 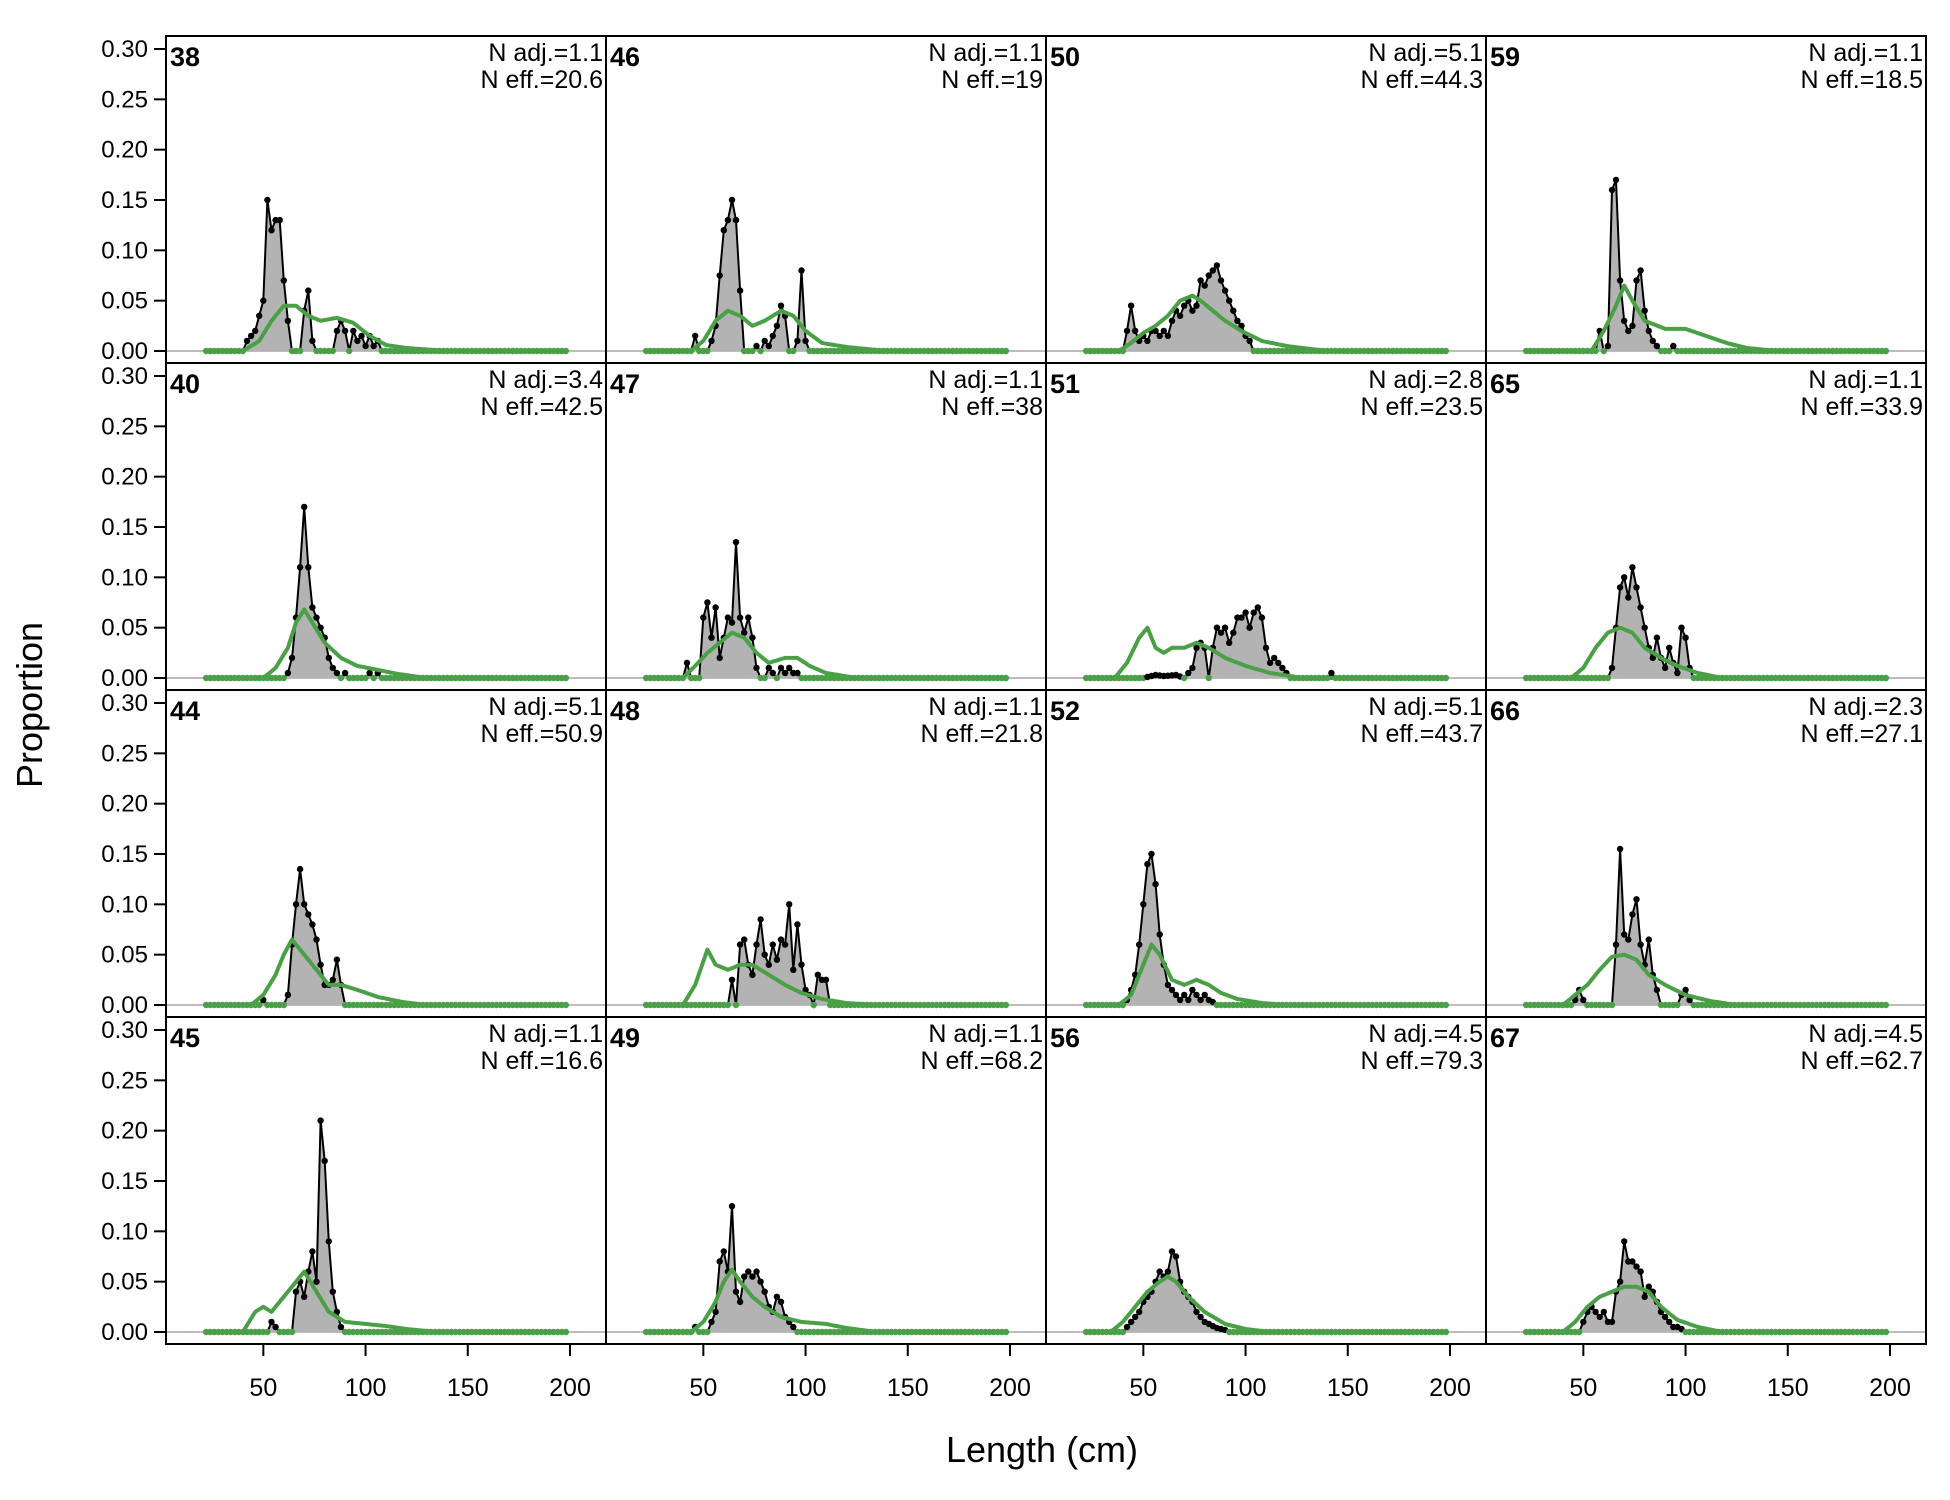 I want to click on x-tick-label: 200, so click(x=570, y=1388).